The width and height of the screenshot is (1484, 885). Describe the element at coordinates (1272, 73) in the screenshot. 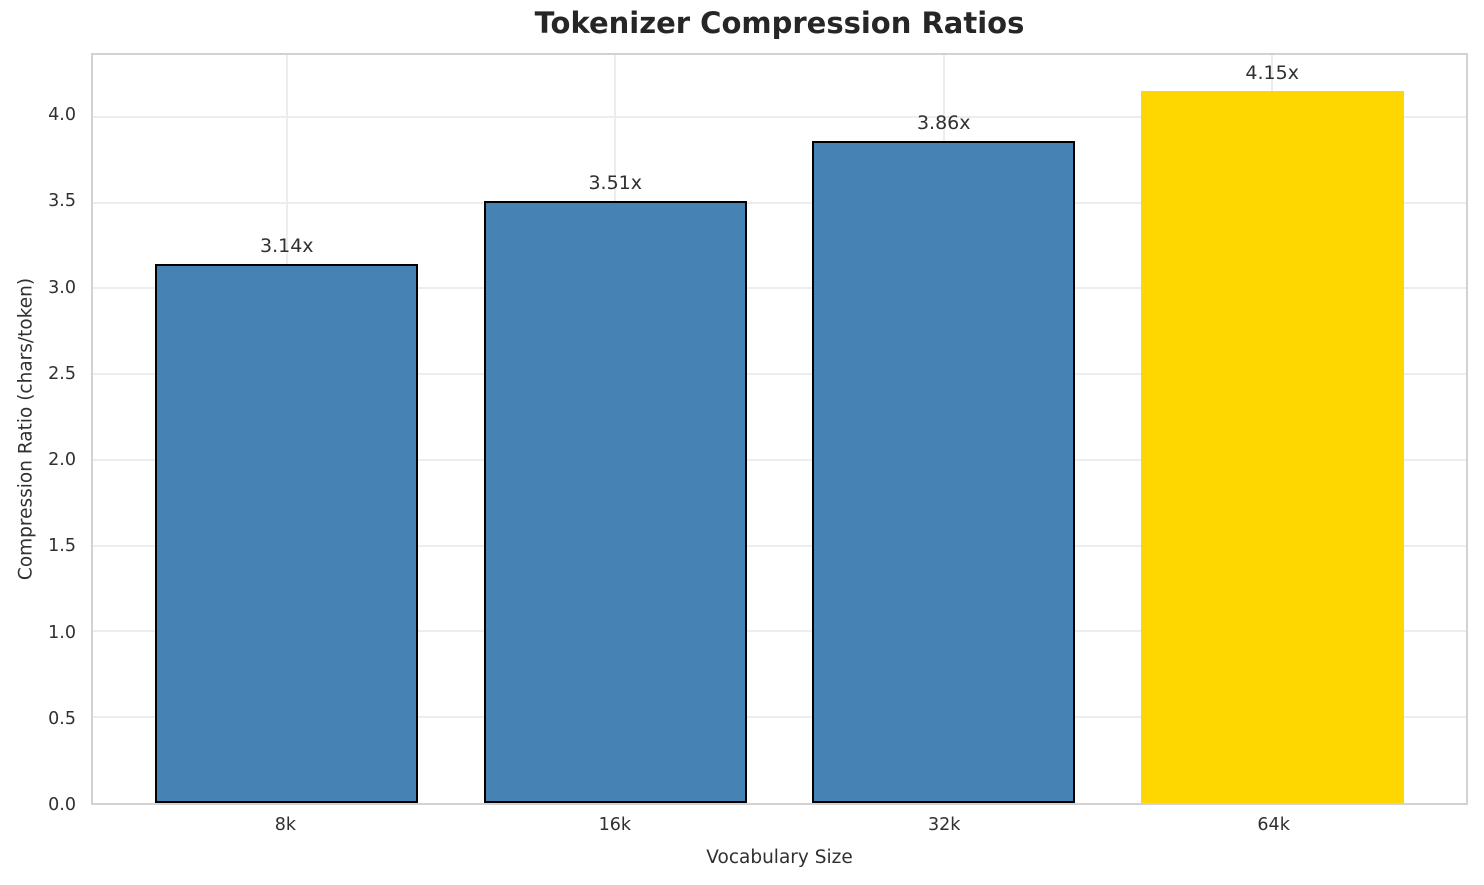

I see `bar-value-label: 4.15x` at that location.